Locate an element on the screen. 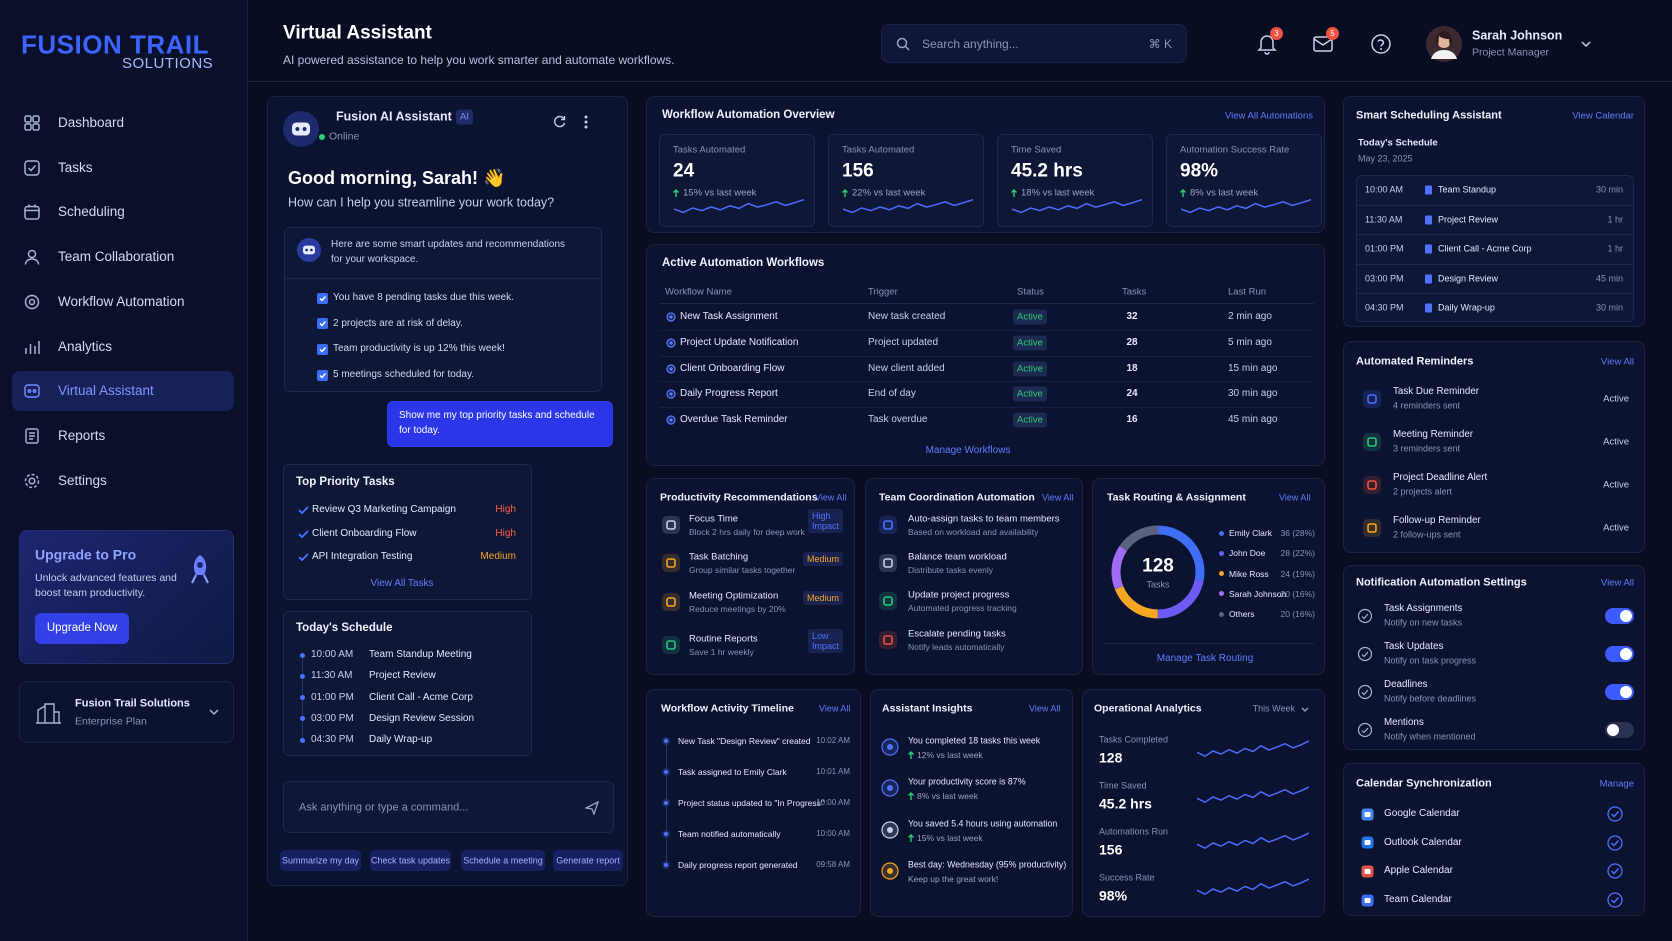 This screenshot has width=1672, height=941. nav-item: Scheduling is located at coordinates (123, 212).